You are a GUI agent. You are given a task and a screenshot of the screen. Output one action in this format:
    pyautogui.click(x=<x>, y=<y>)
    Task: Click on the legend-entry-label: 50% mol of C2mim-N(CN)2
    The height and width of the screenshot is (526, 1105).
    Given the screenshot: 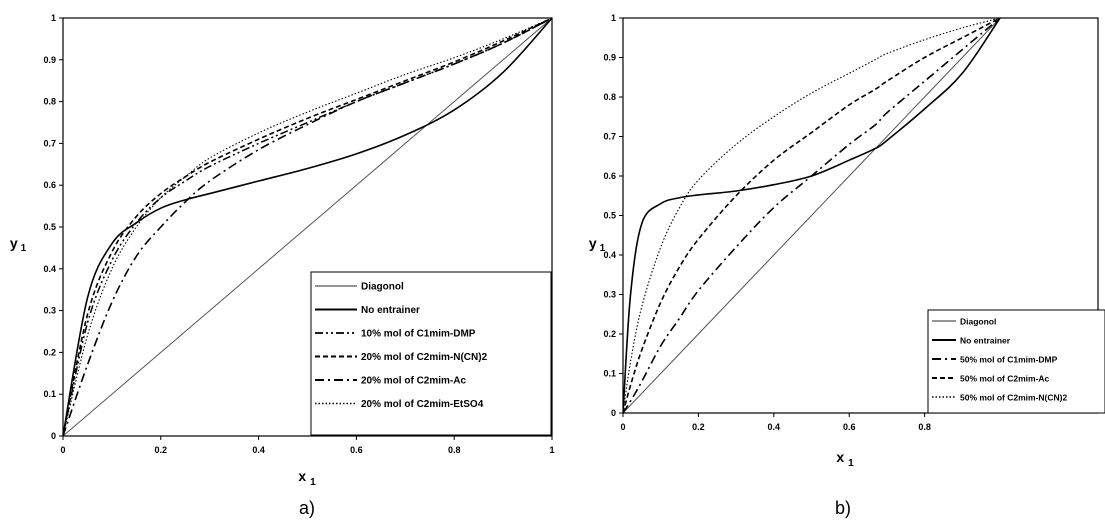 What is the action you would take?
    pyautogui.click(x=1013, y=398)
    